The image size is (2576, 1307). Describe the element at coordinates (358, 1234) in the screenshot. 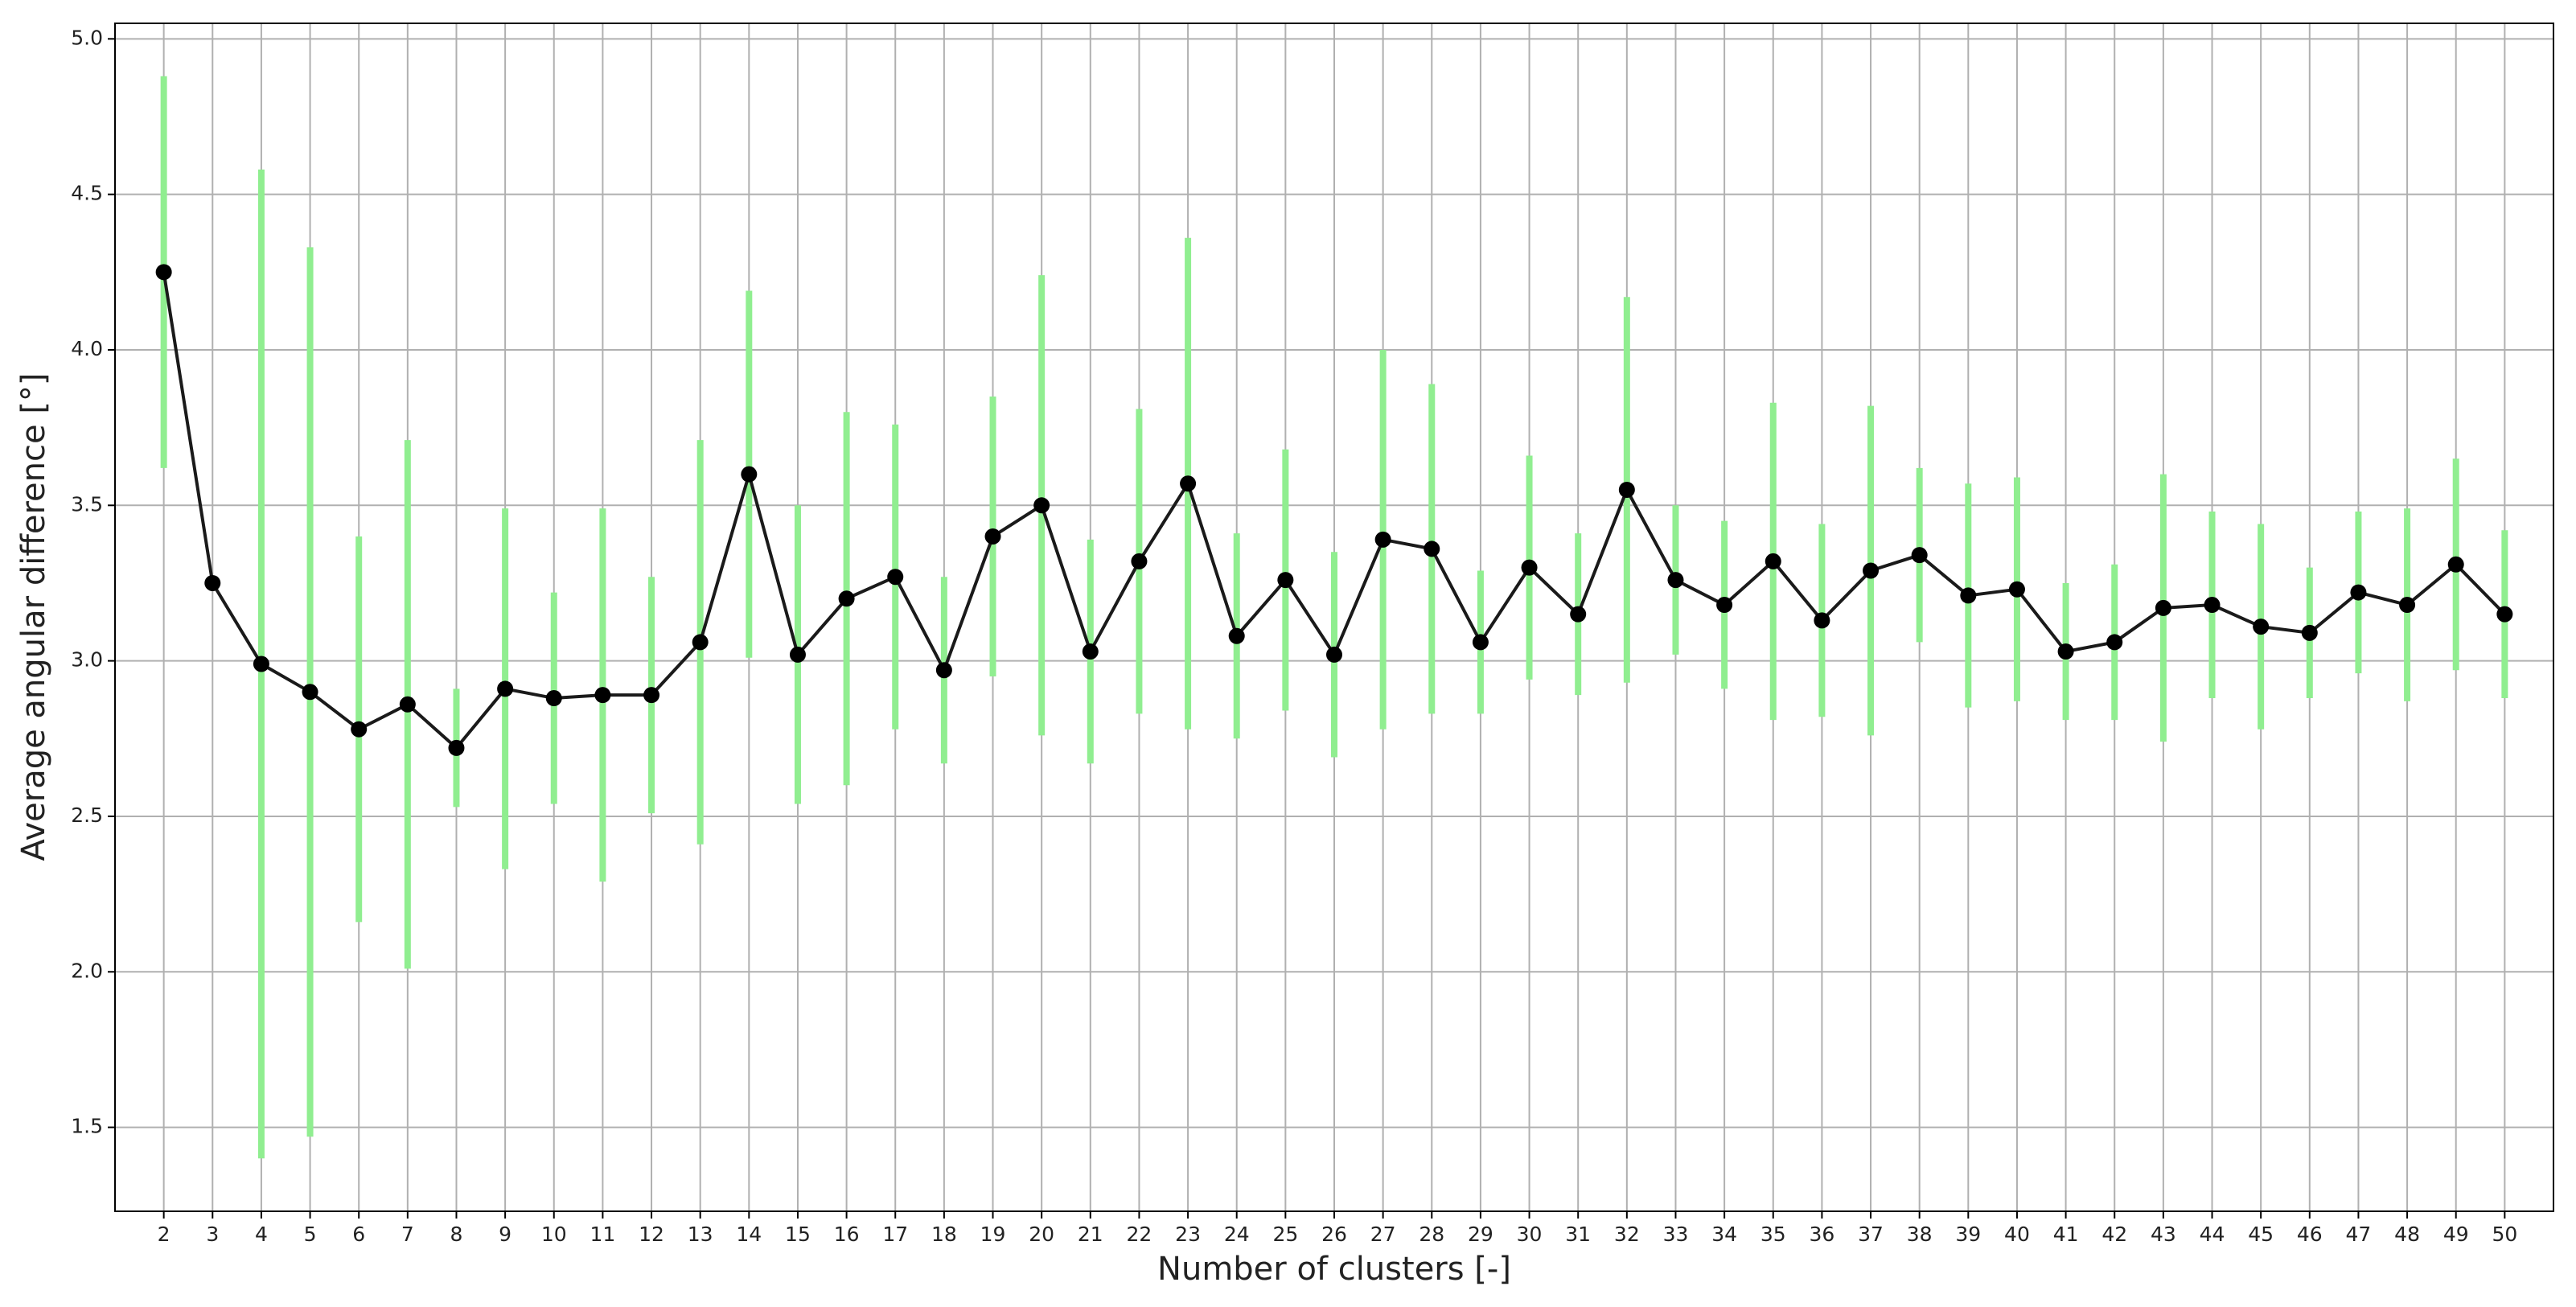

I see `x-tick-label: 6` at that location.